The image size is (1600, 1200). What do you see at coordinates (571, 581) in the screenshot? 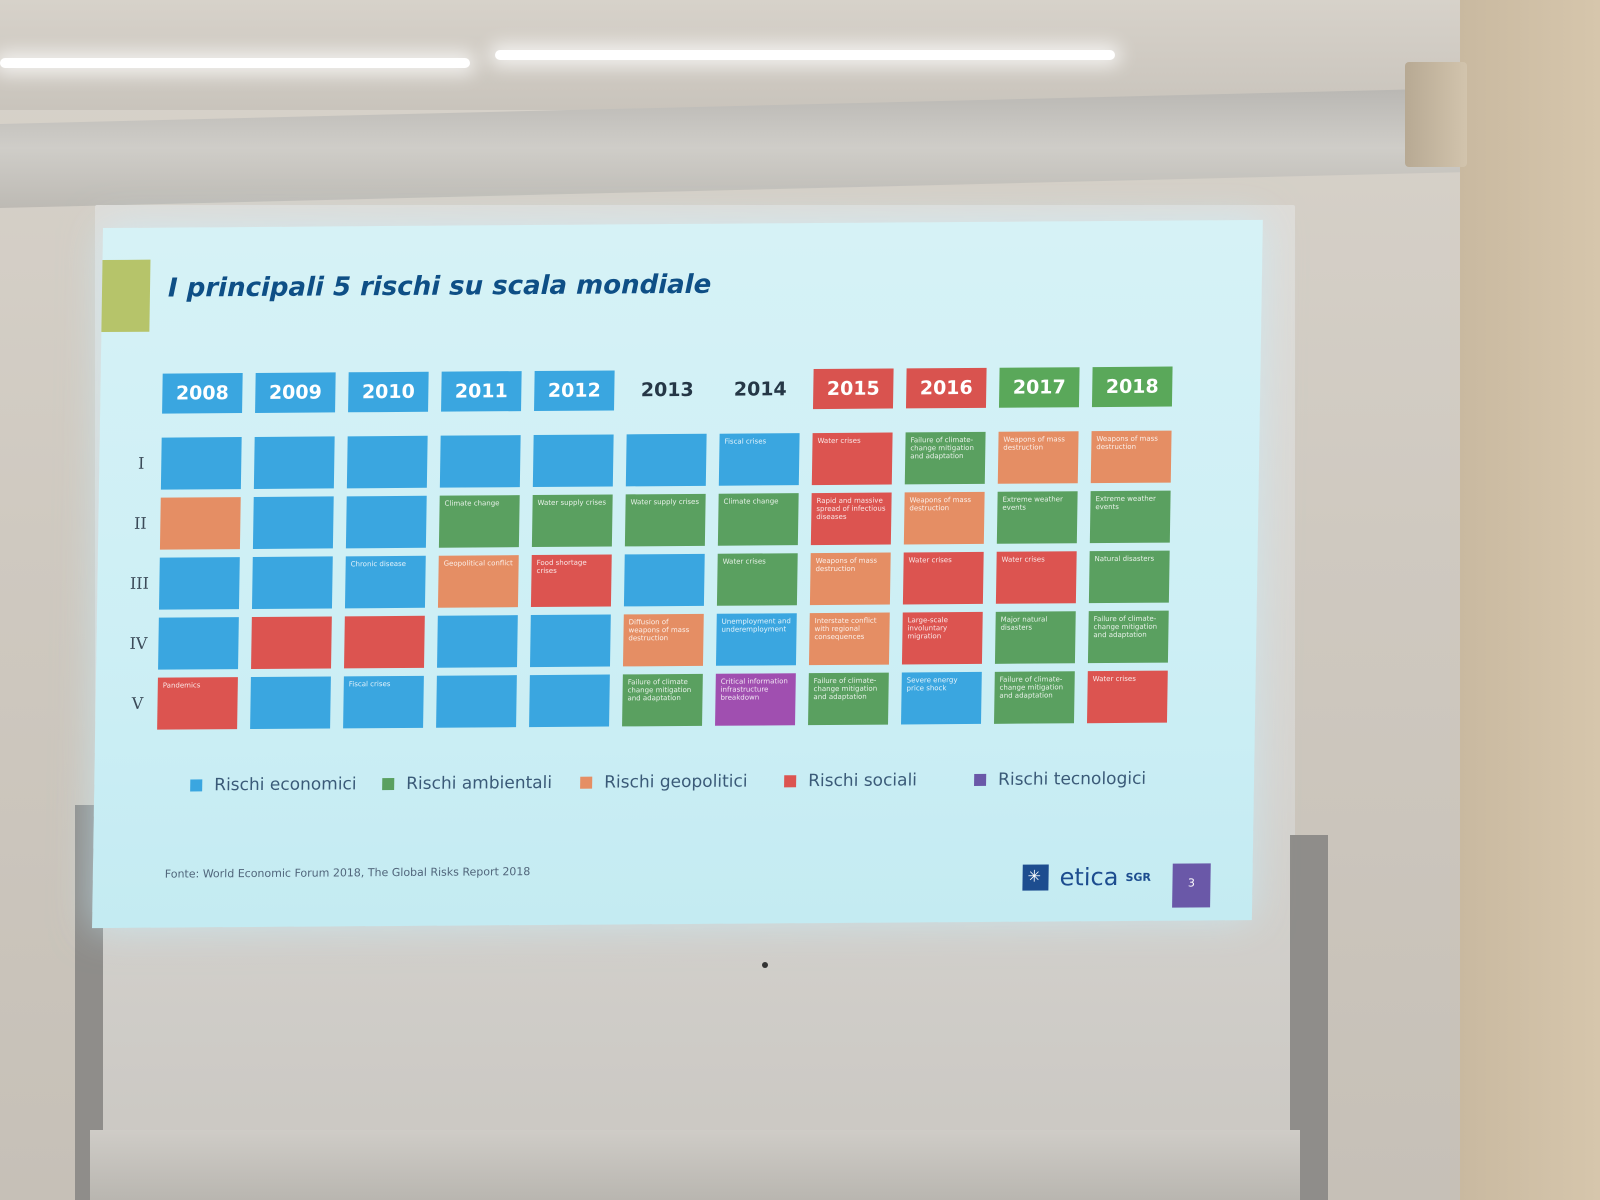
I see `risk-cell: Food shortage crises` at bounding box center [571, 581].